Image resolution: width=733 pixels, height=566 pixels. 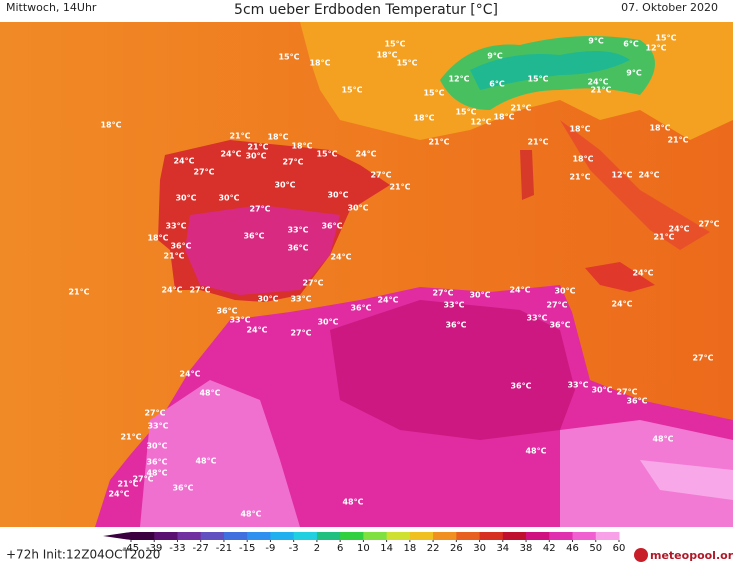 What do you see at coordinates (131, 548) in the screenshot?
I see `colorbar-tick-label: -45` at bounding box center [131, 548].